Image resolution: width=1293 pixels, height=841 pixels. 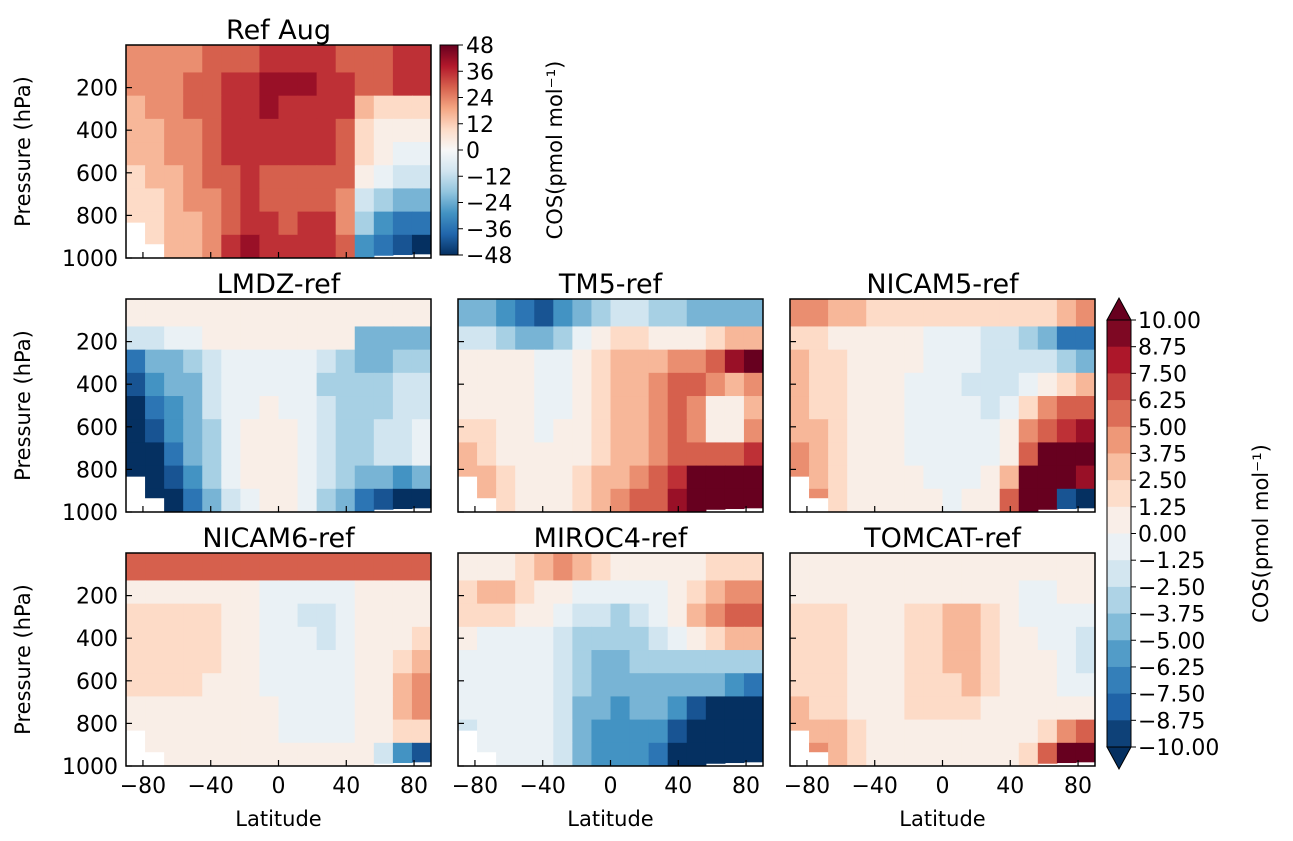 What do you see at coordinates (610, 819) in the screenshot?
I see `x-axis-label: Latitude` at bounding box center [610, 819].